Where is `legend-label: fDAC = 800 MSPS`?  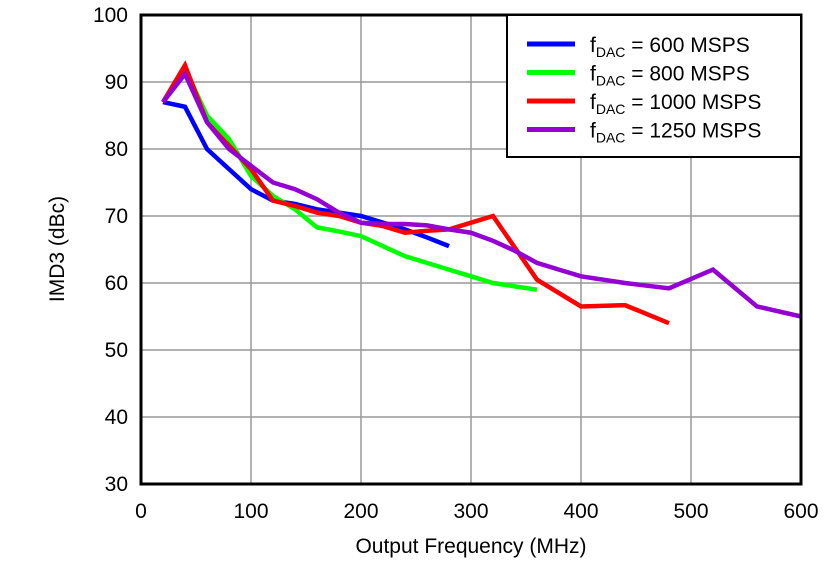
legend-label: fDAC = 800 MSPS is located at coordinates (670, 76).